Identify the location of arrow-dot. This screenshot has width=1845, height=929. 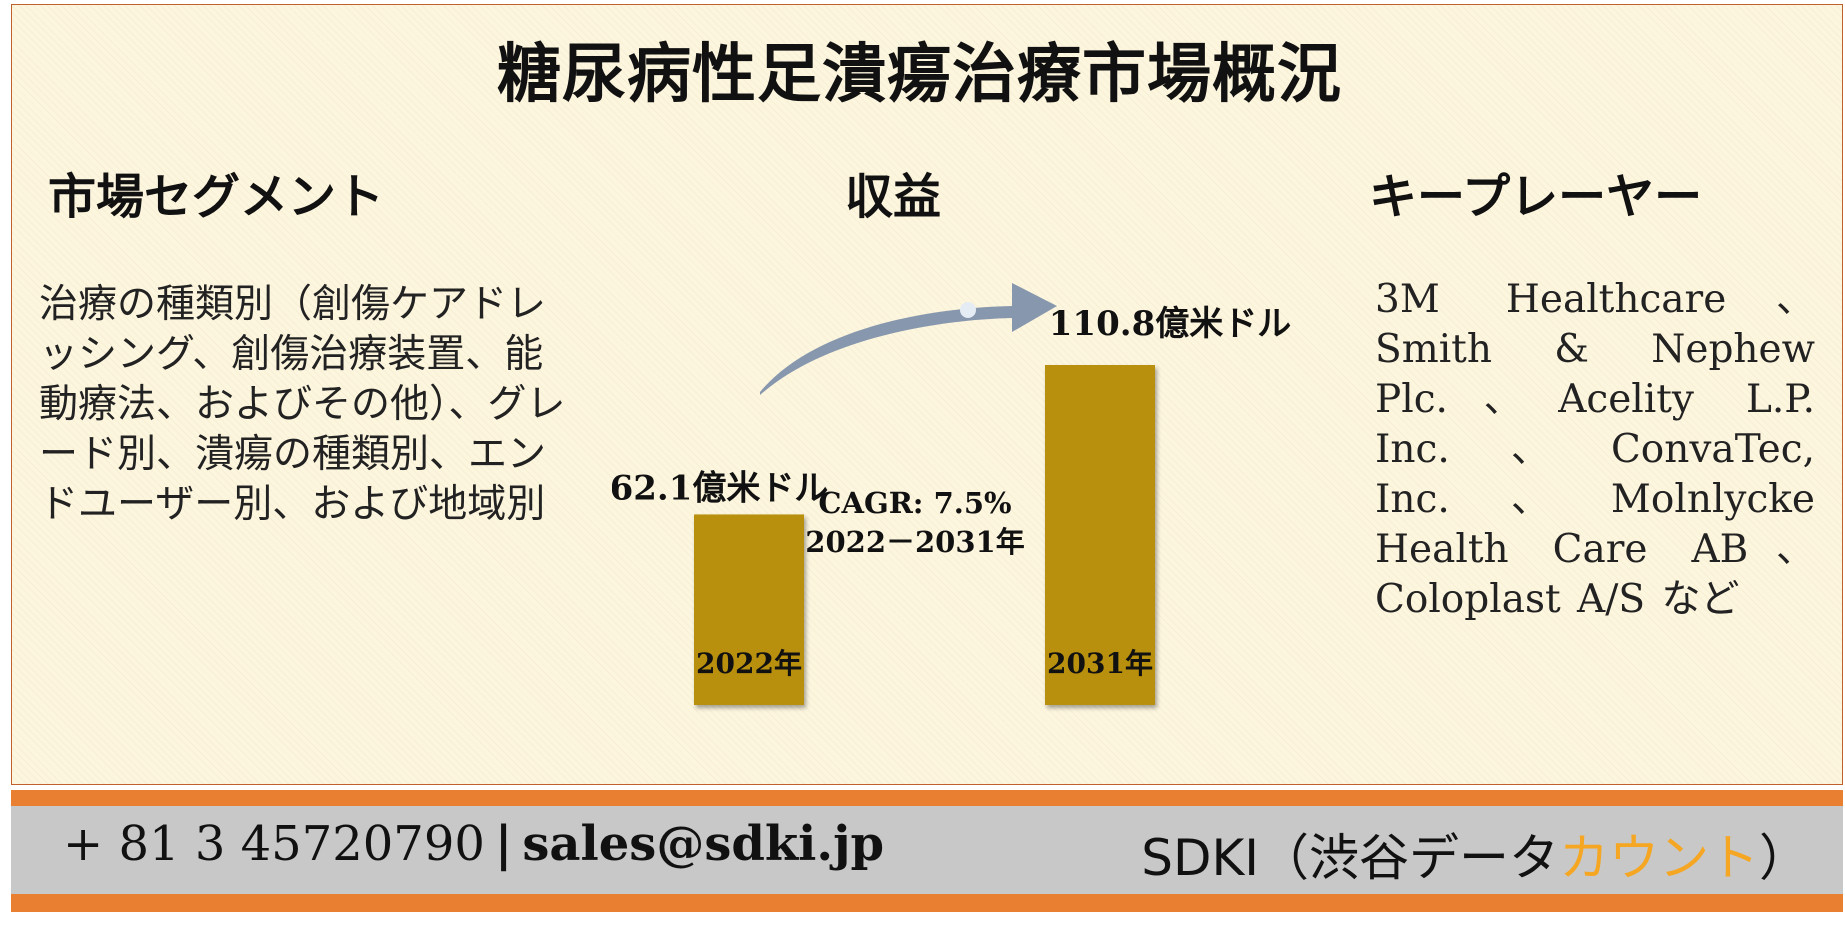
(968, 310).